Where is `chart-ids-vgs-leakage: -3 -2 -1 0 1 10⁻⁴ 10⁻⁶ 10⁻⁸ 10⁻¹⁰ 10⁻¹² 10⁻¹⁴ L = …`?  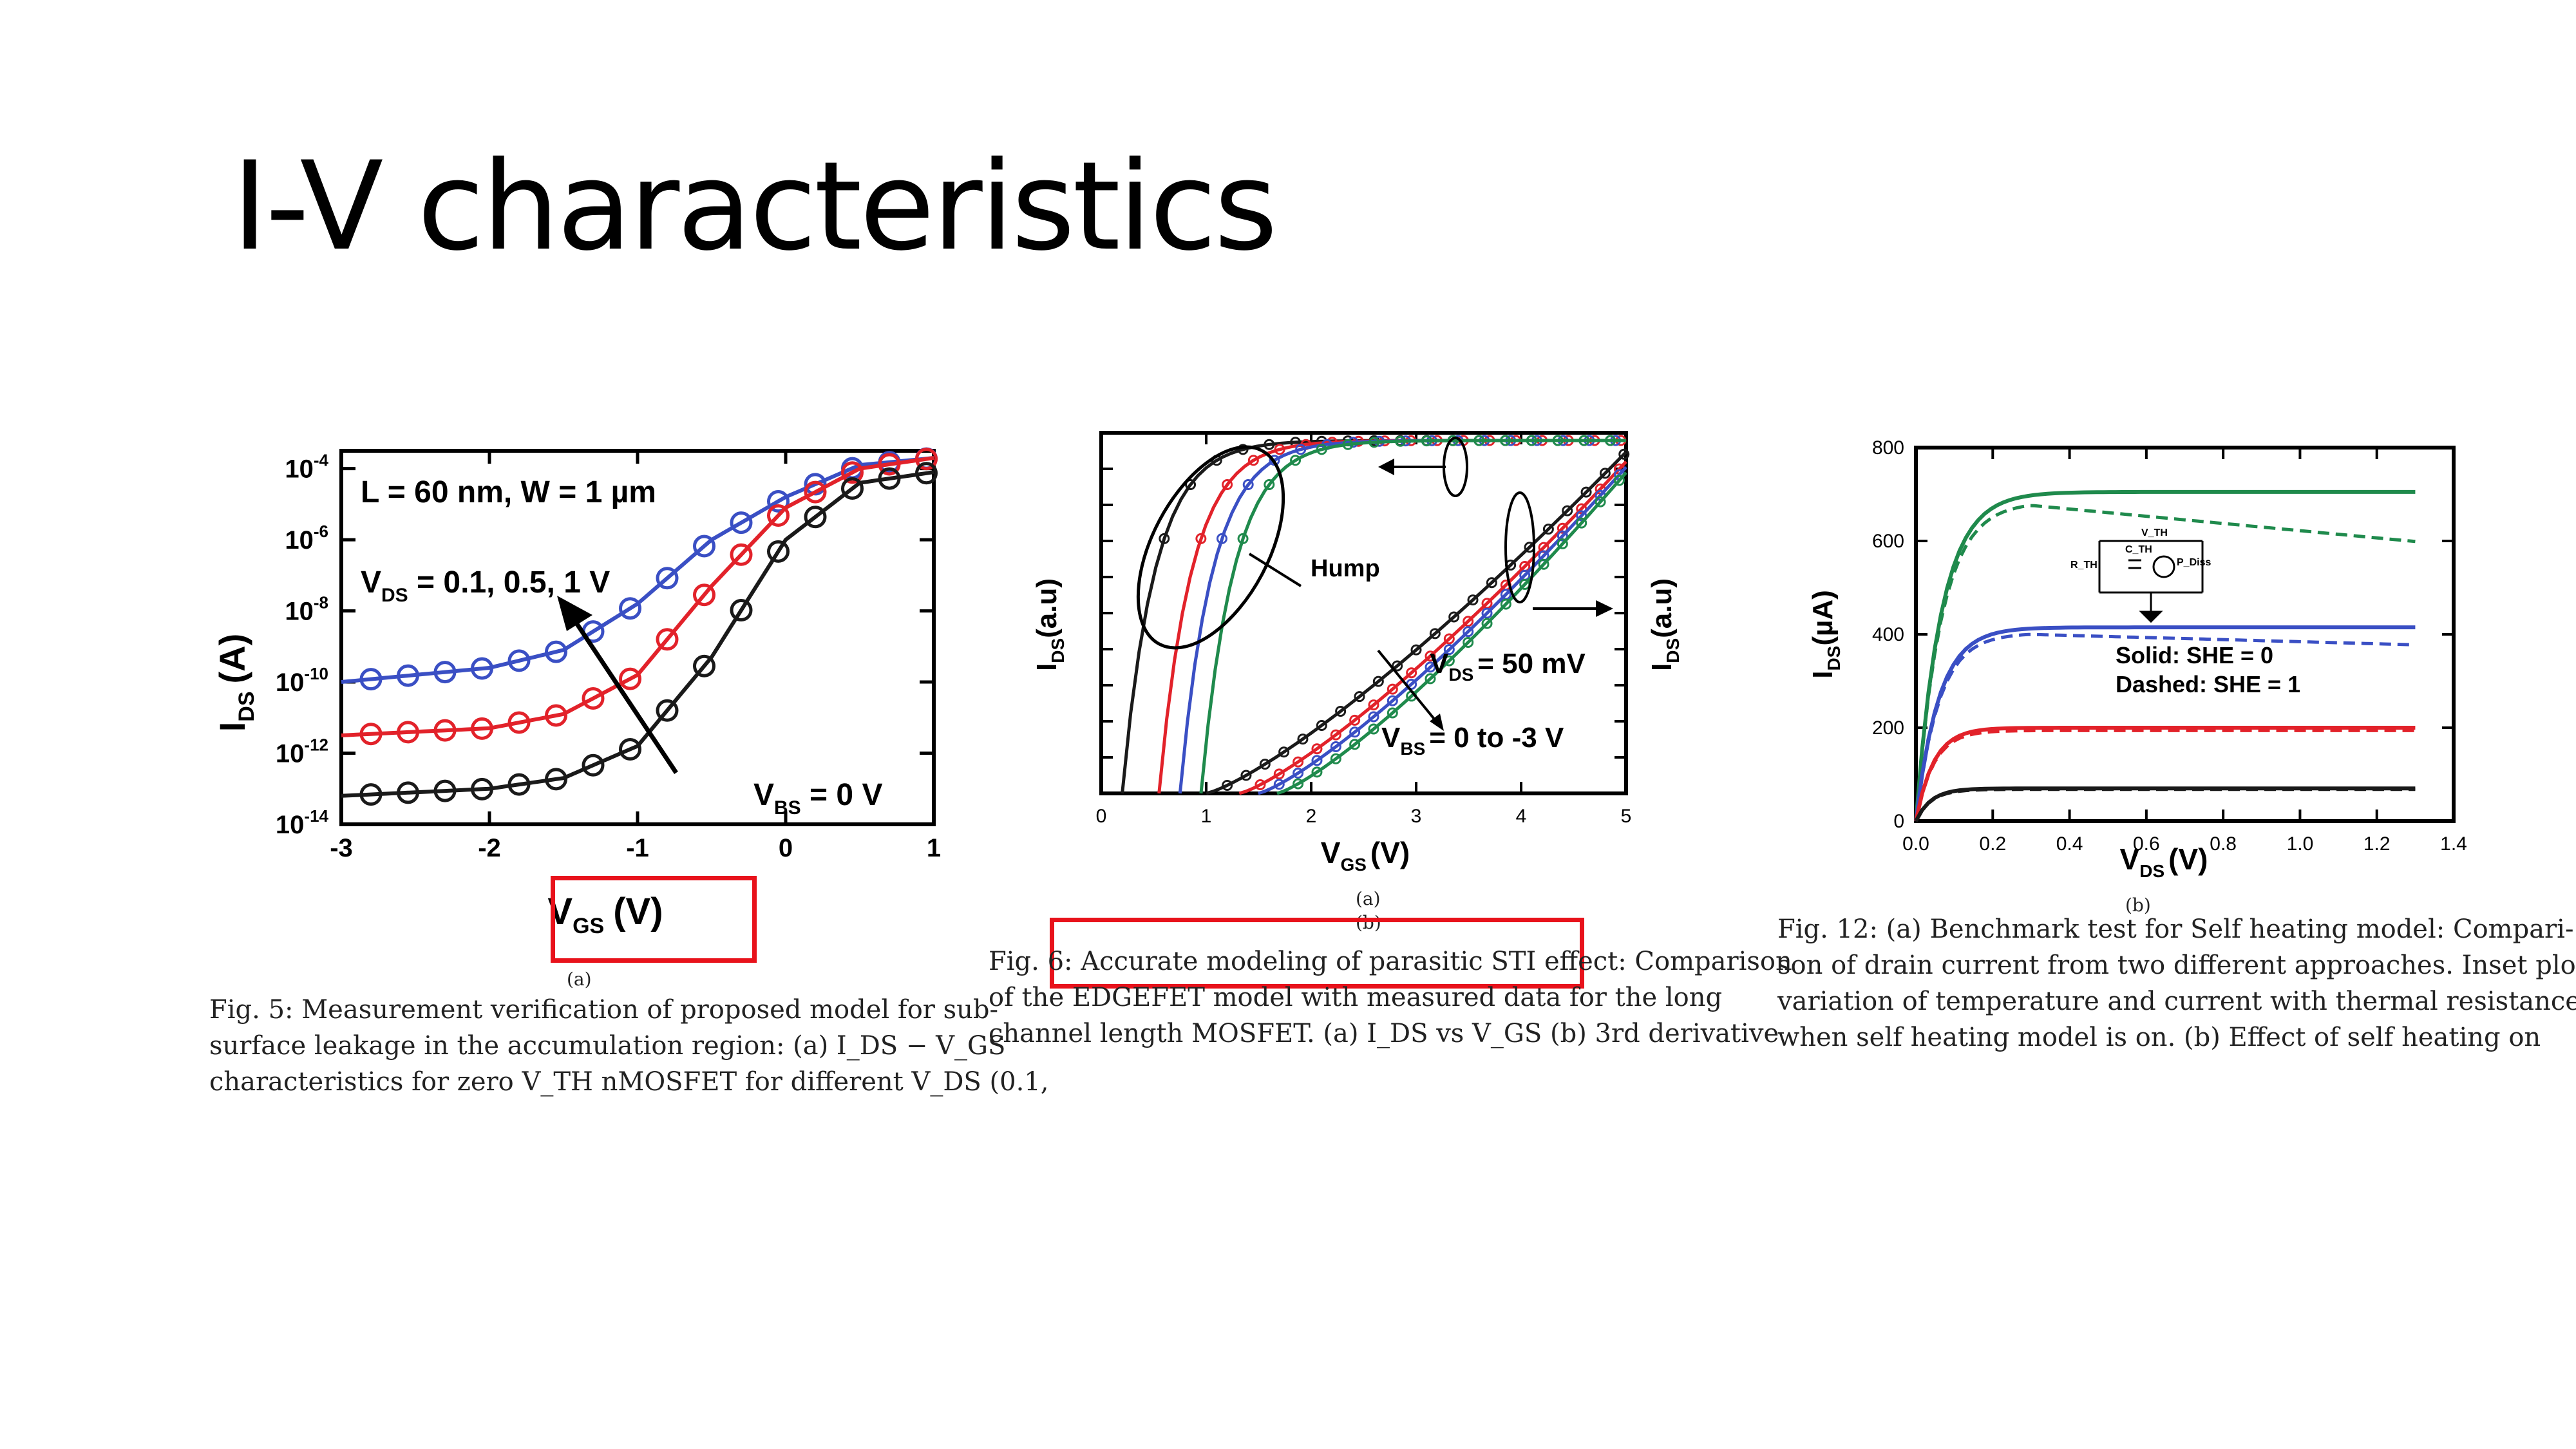 chart-ids-vgs-leakage: -3 -2 -1 0 1 10⁻⁴ 10⁻⁶ 10⁻⁸ 10⁻¹⁰ 10⁻¹² 10⁻¹⁴ L = … is located at coordinates (576, 718).